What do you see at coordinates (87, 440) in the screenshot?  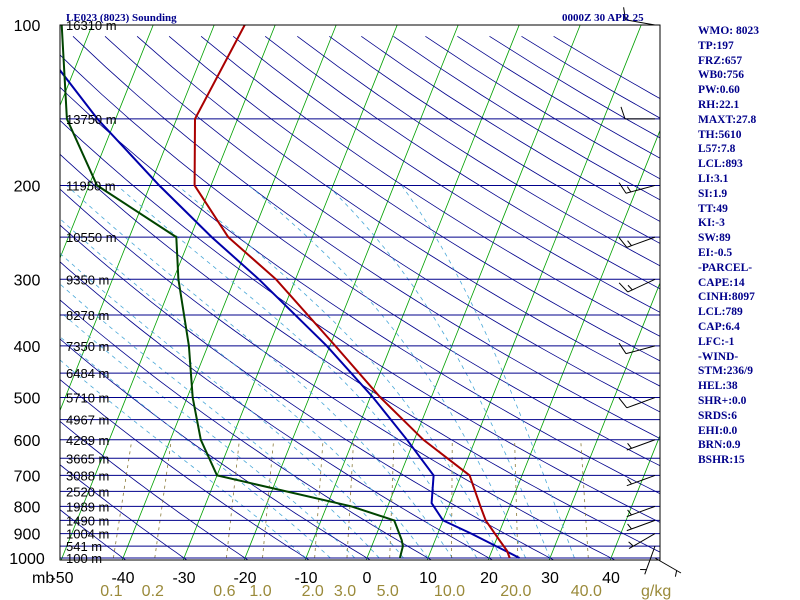 I see `height-label: 4289 m` at bounding box center [87, 440].